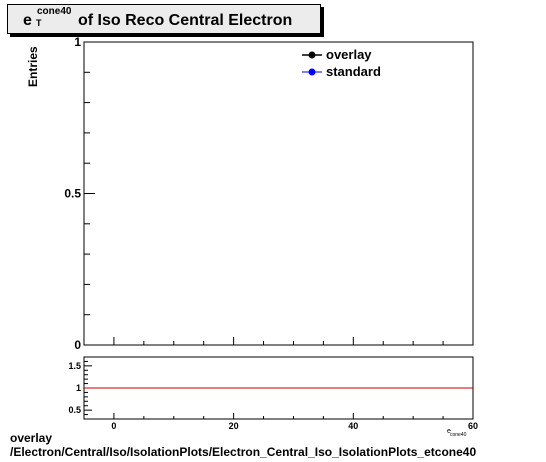 The image size is (546, 462). I want to click on legend-overlay-marker, so click(312, 55).